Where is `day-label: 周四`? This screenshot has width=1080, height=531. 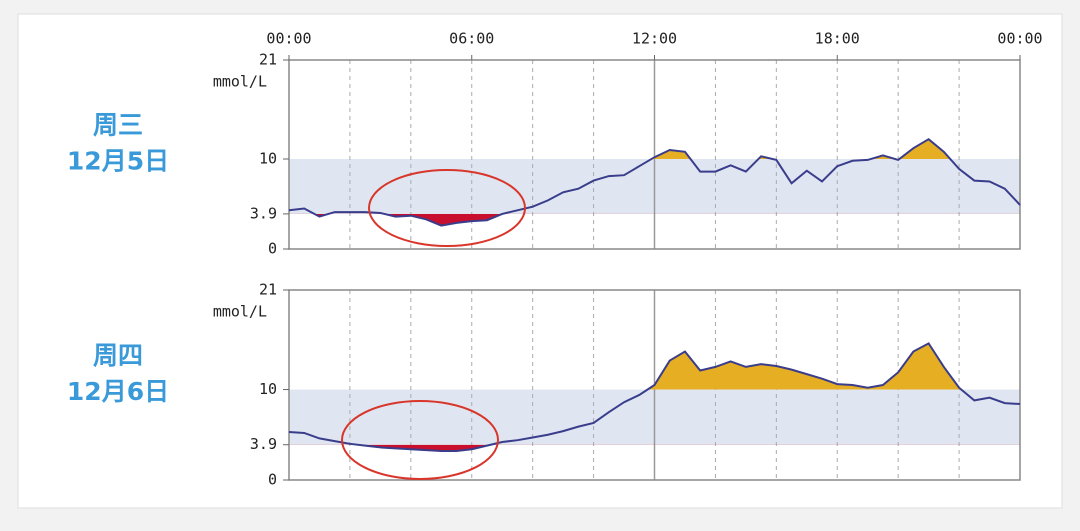 day-label: 周四 is located at coordinates (118, 355).